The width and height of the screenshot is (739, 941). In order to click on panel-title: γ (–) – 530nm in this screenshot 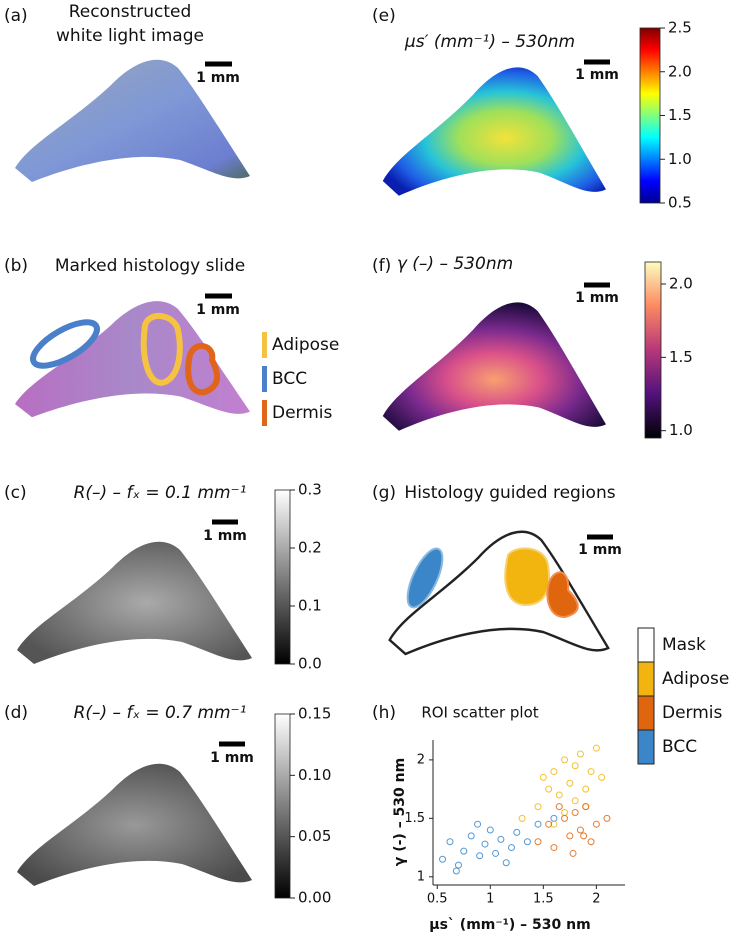, I will do `click(455, 264)`.